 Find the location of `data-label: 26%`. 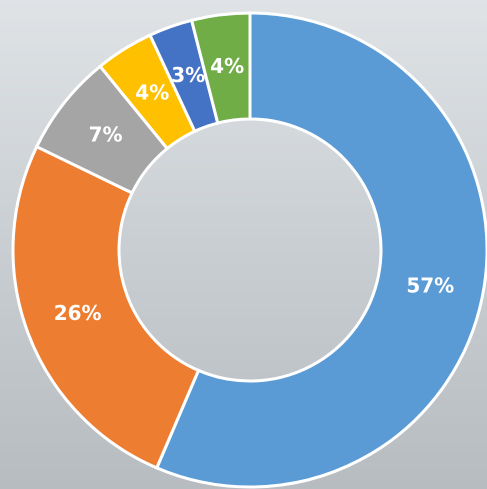

data-label: 26% is located at coordinates (78, 313).